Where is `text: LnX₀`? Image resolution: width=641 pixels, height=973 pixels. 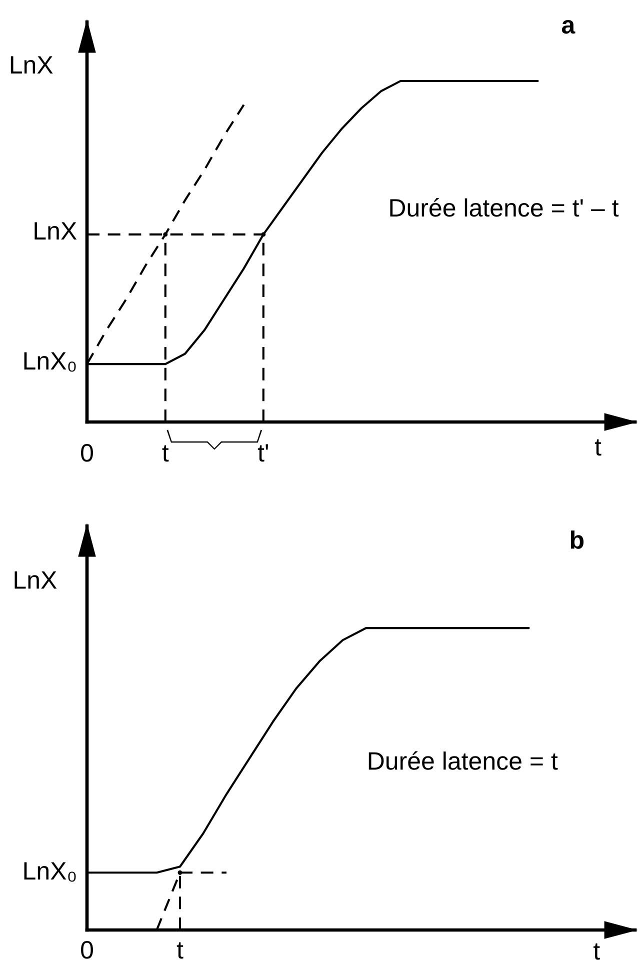 text: LnX₀ is located at coordinates (50, 362).